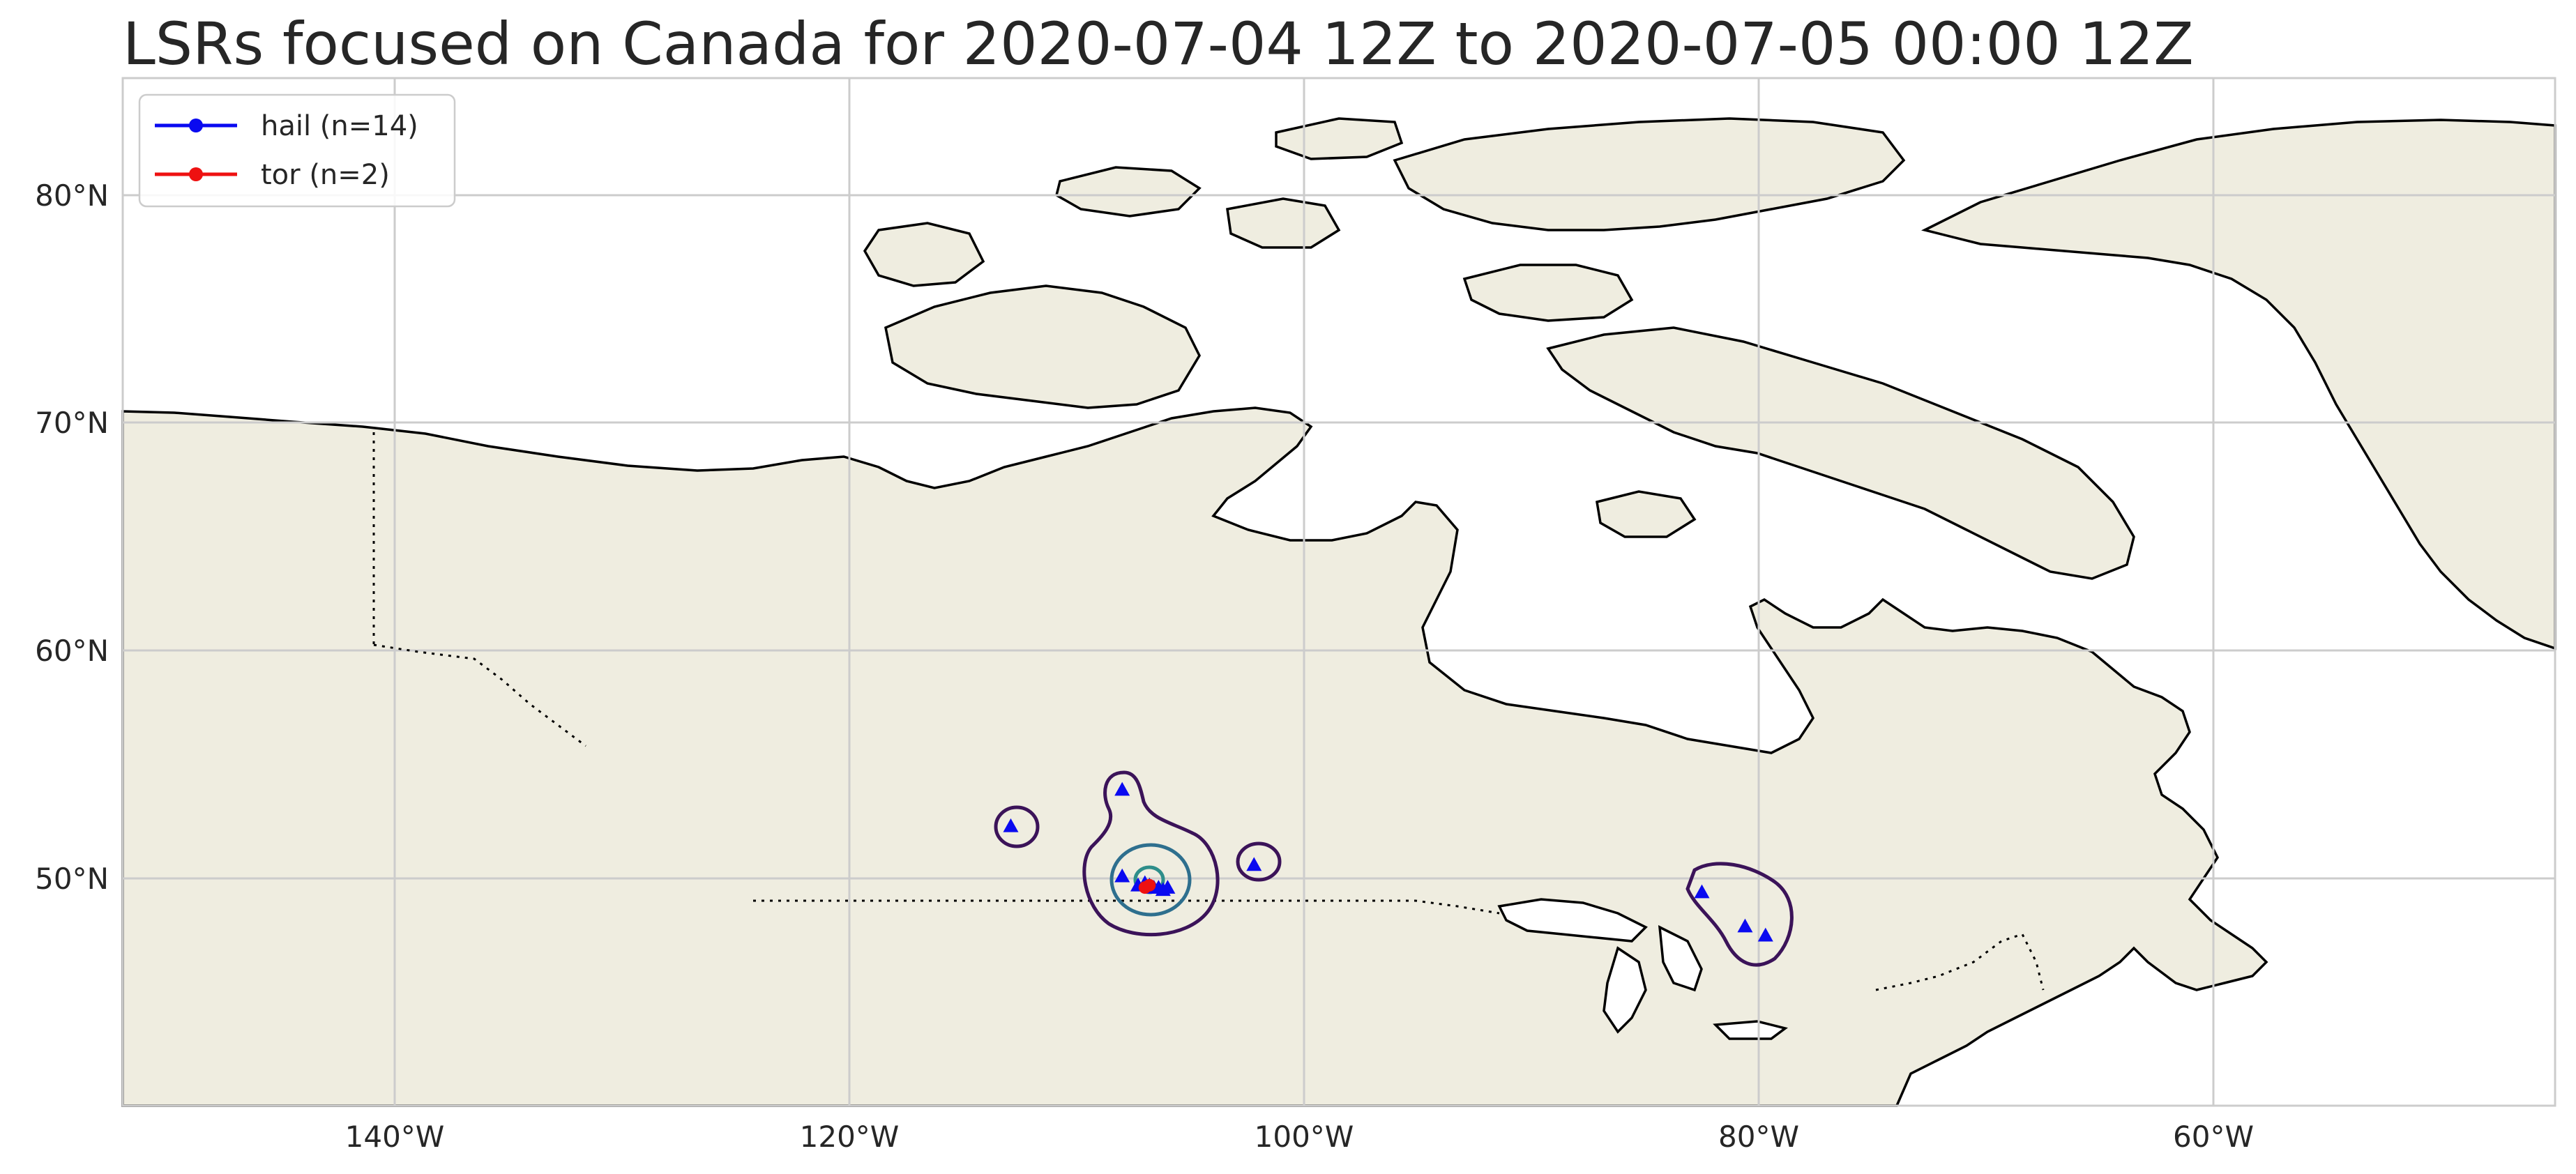 This screenshot has width=2576, height=1174. I want to click on contour-outer-saskatchewan, so click(1151, 853).